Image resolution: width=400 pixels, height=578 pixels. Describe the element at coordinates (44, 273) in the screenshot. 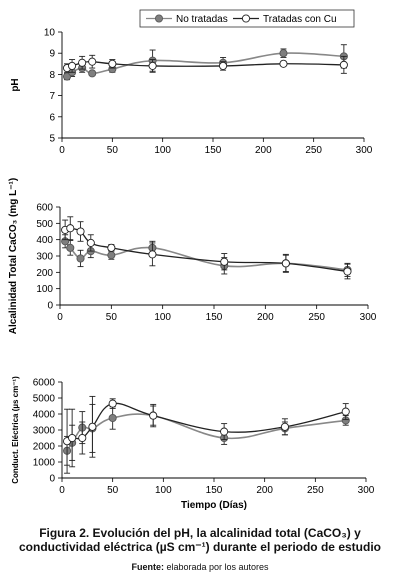

I see `y-tick-label: 200` at that location.